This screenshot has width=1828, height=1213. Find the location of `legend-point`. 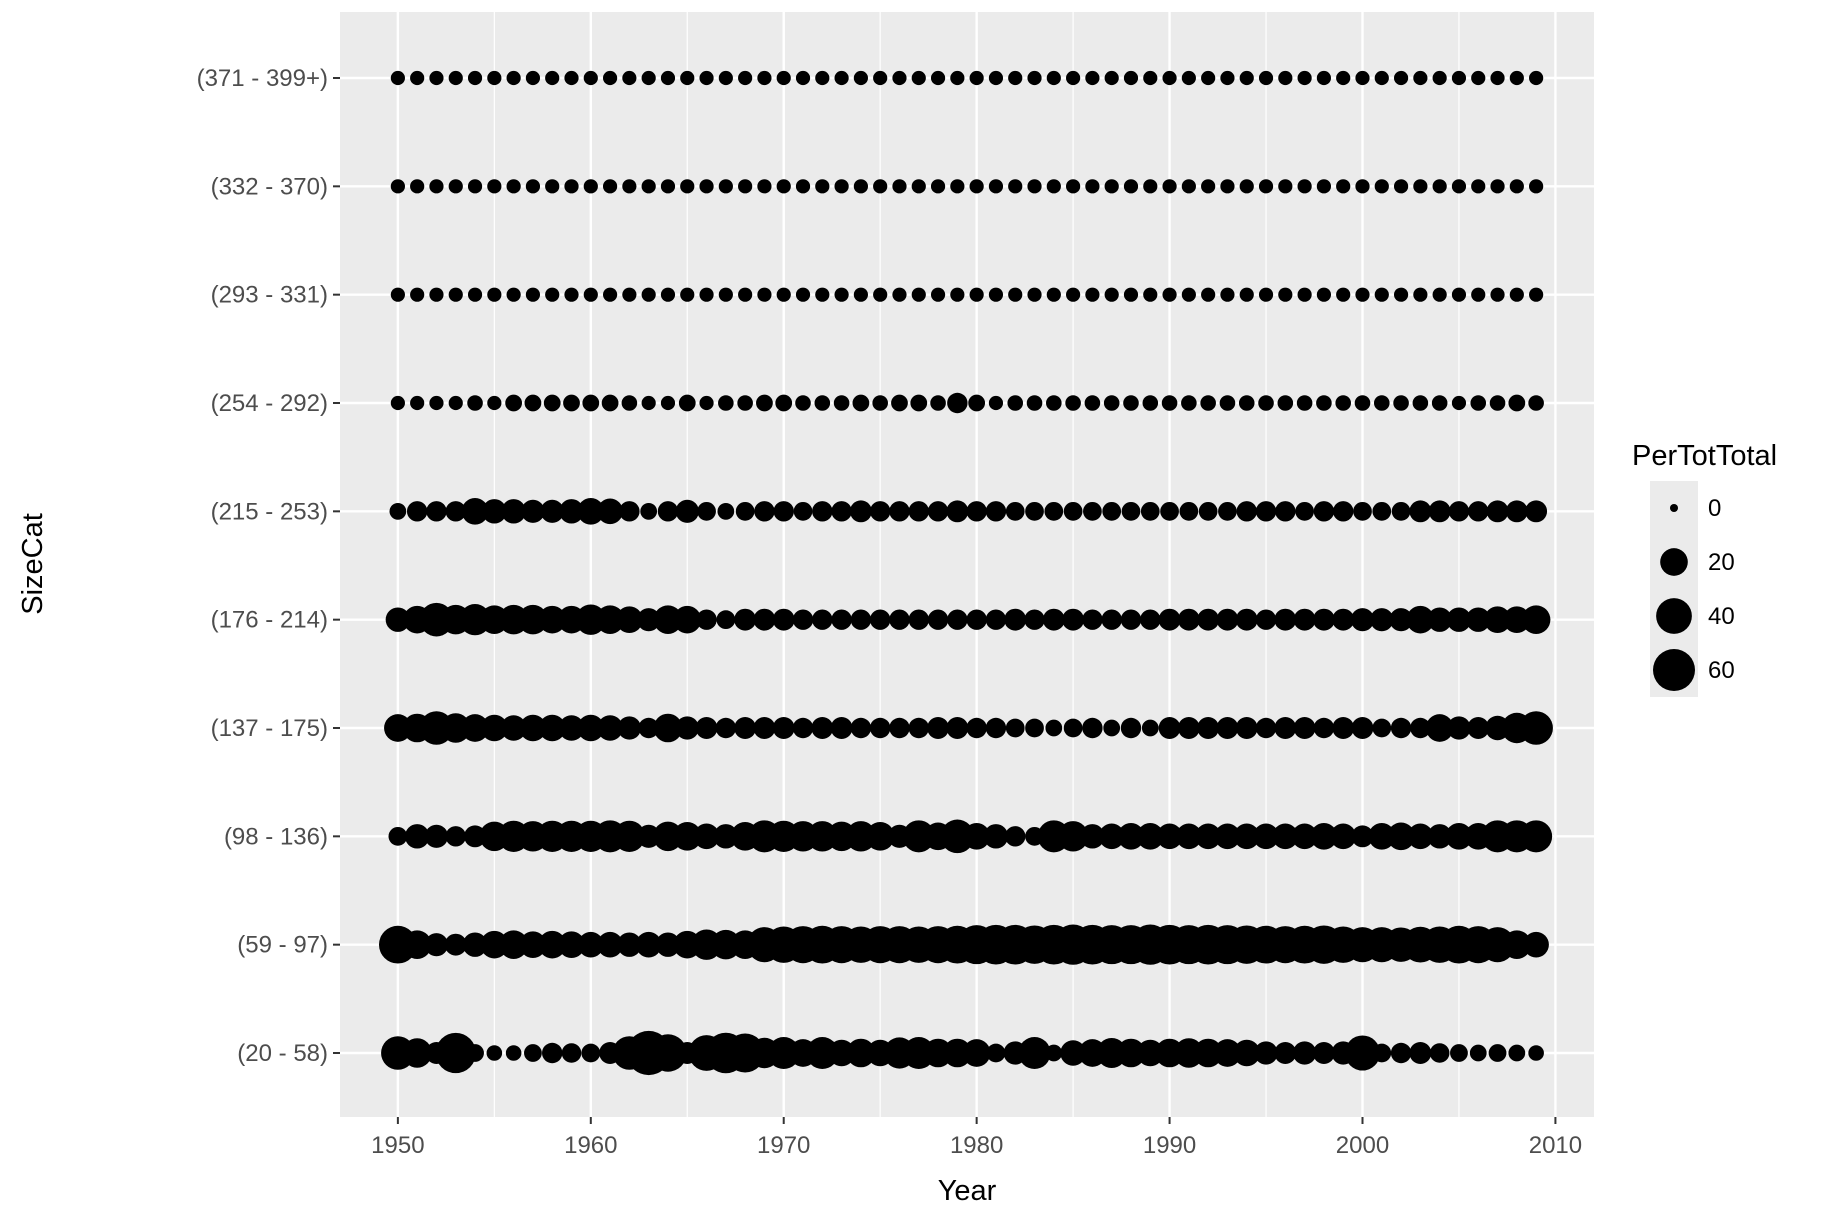

legend-point is located at coordinates (1674, 562).